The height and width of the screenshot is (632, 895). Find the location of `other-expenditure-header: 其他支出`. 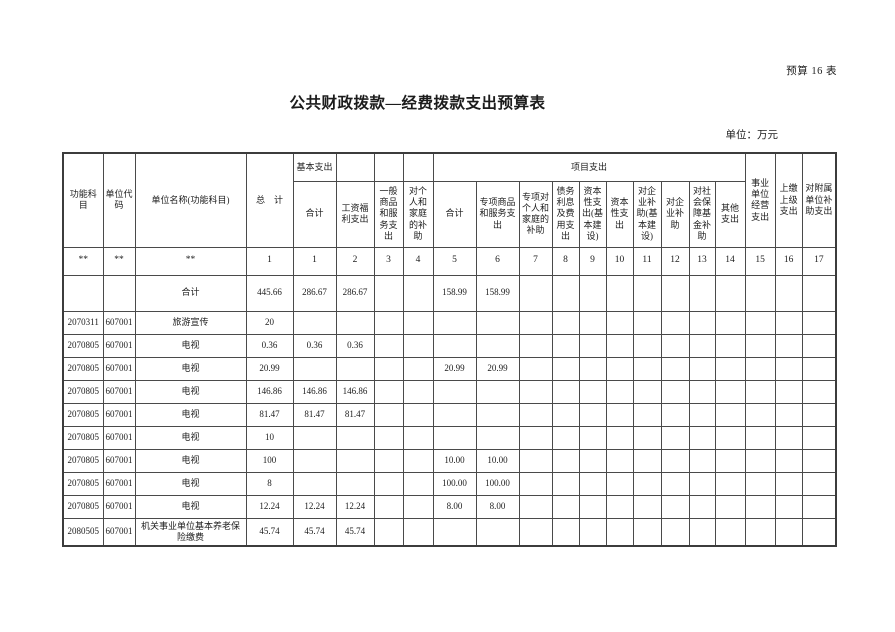

other-expenditure-header: 其他支出 is located at coordinates (730, 214).